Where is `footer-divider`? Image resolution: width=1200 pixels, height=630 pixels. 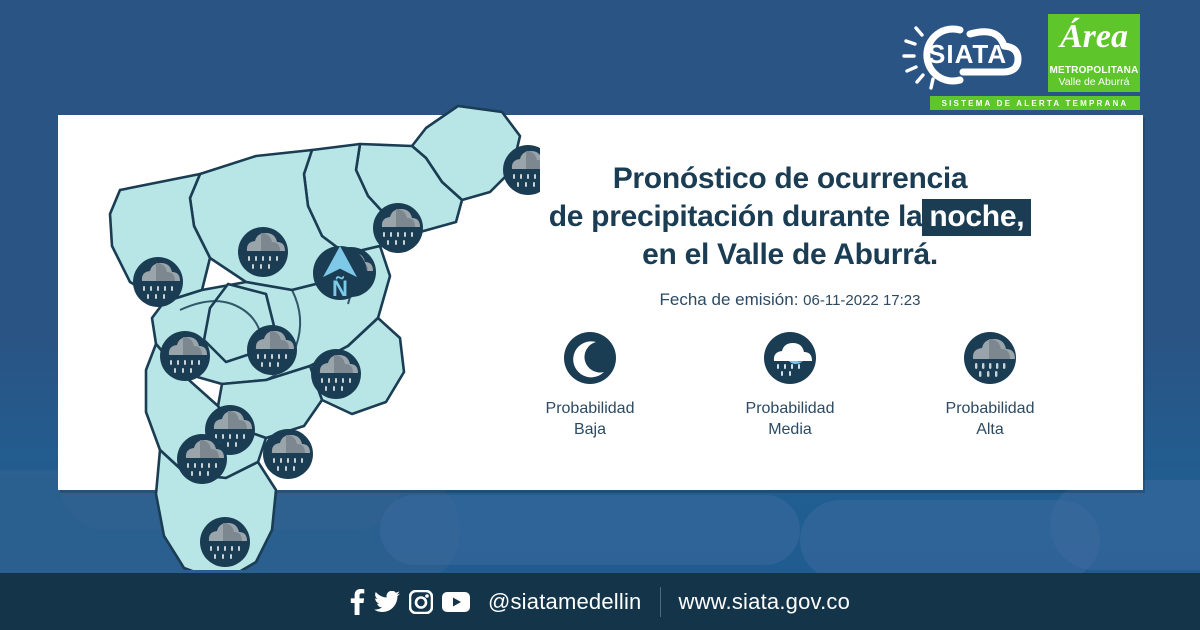
footer-divider is located at coordinates (660, 601).